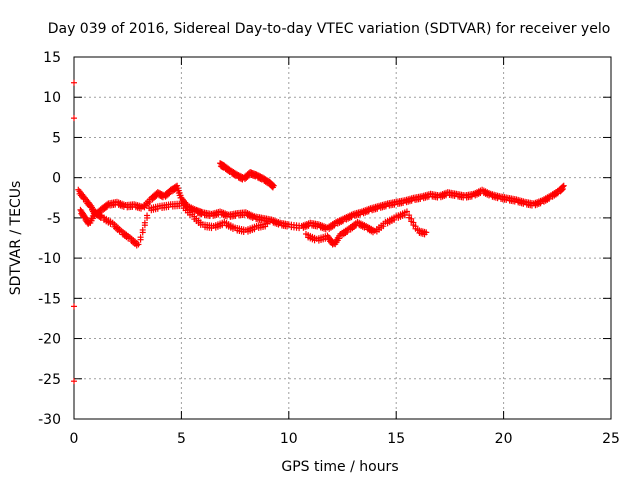  What do you see at coordinates (49, 299) in the screenshot?
I see `y-tick-label: -15` at bounding box center [49, 299].